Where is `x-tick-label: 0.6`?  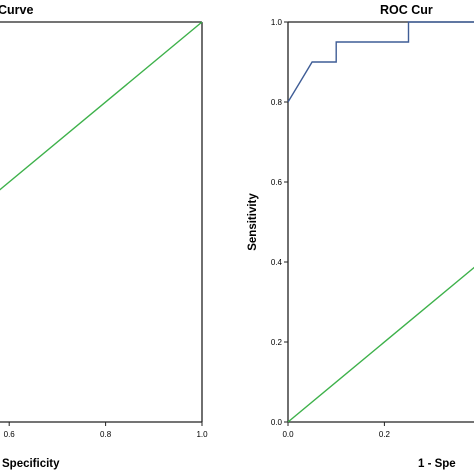
x-tick-label: 0.6 is located at coordinates (10, 434).